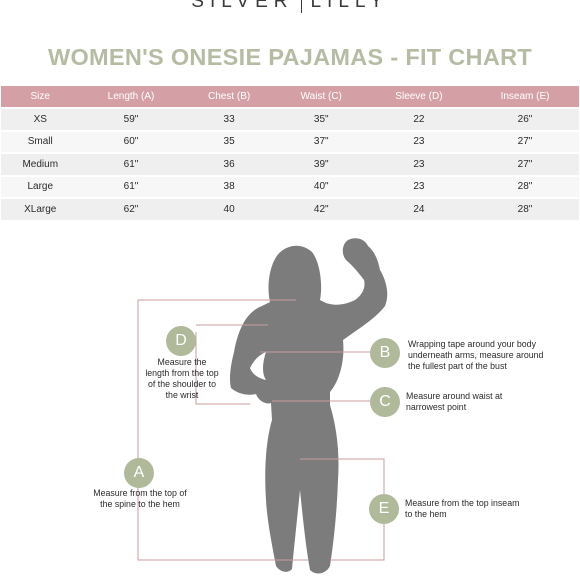 This screenshot has width=580, height=580. I want to click on cell: 59", so click(131, 119).